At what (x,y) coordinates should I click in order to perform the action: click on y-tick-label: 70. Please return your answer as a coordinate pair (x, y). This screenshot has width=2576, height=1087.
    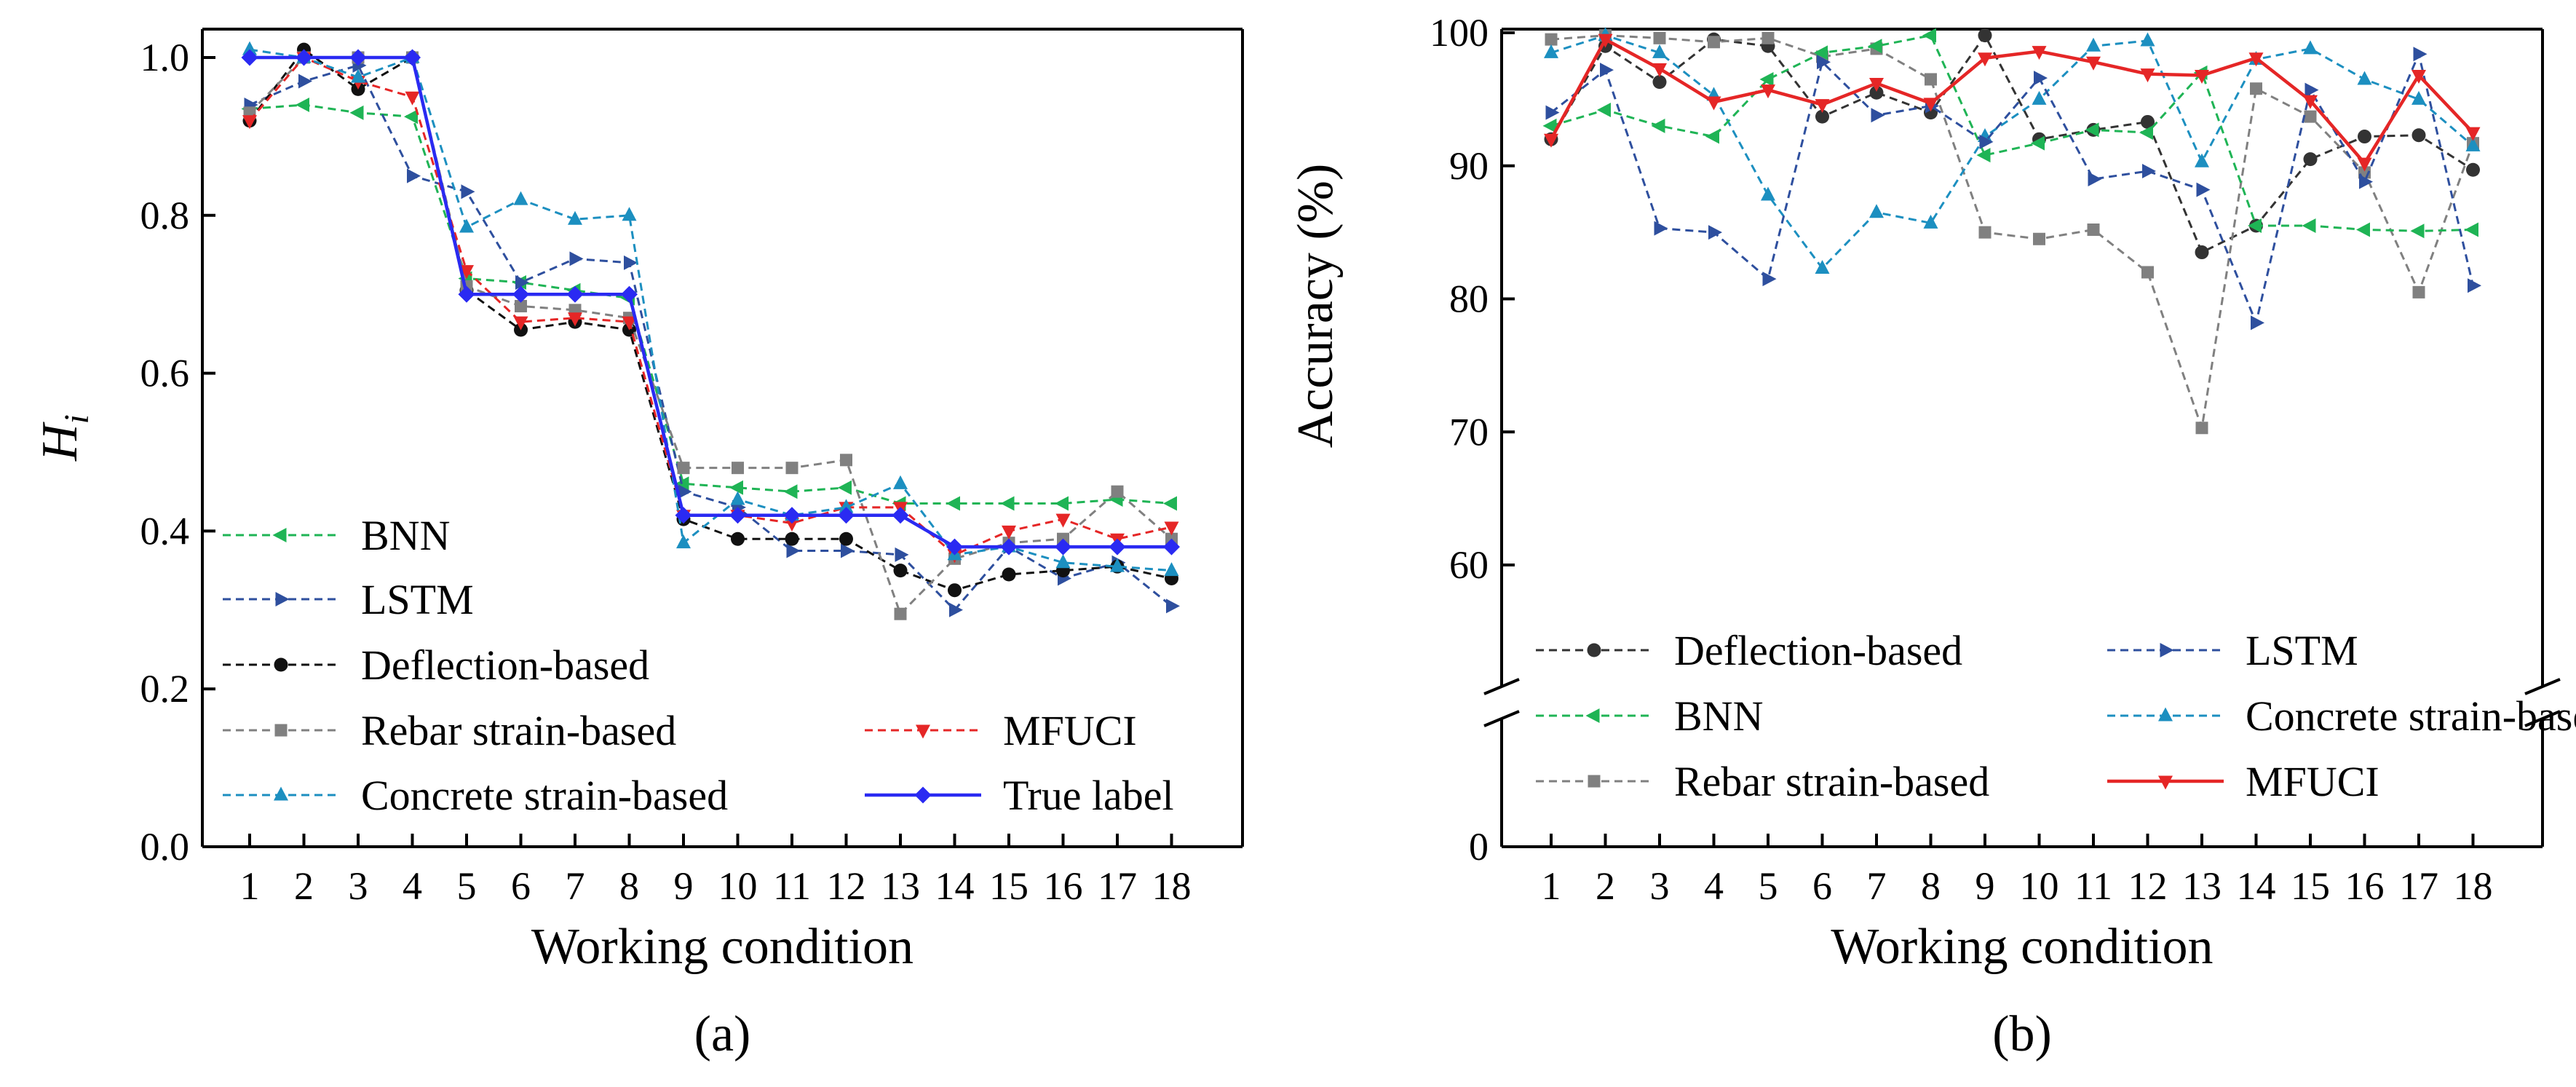
    Looking at the image, I should click on (1469, 432).